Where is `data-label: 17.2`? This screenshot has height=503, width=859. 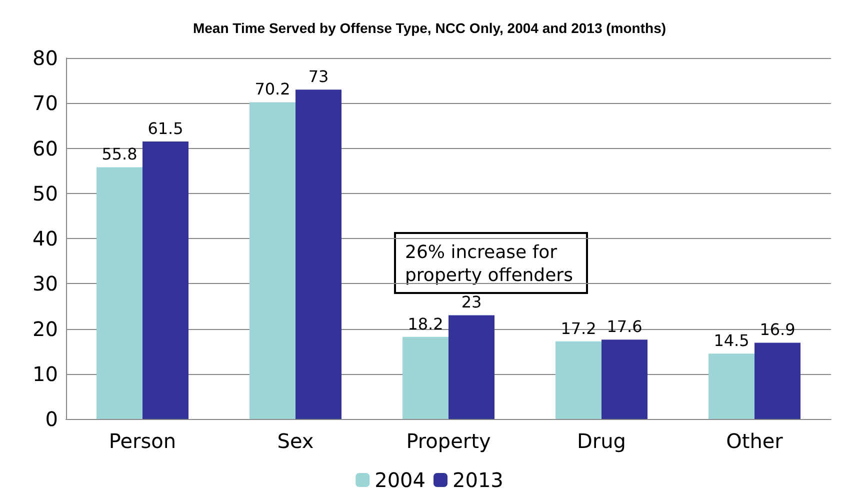 data-label: 17.2 is located at coordinates (578, 328).